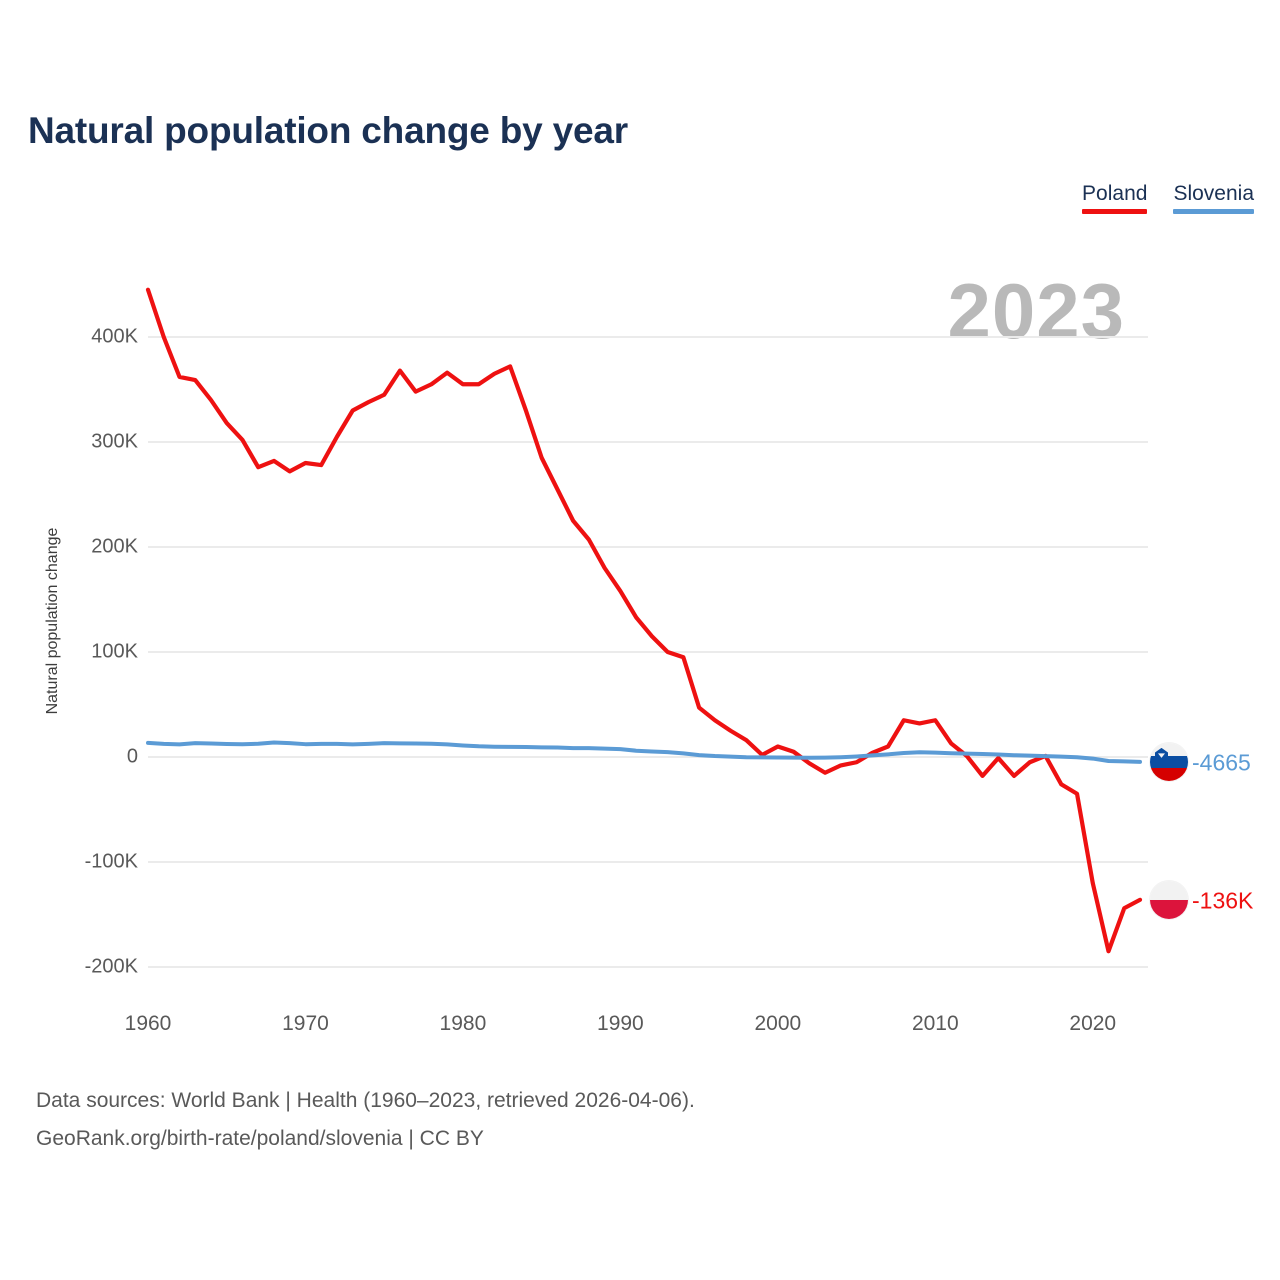  Describe the element at coordinates (1036, 311) in the screenshot. I see `year-watermark: 2023` at that location.